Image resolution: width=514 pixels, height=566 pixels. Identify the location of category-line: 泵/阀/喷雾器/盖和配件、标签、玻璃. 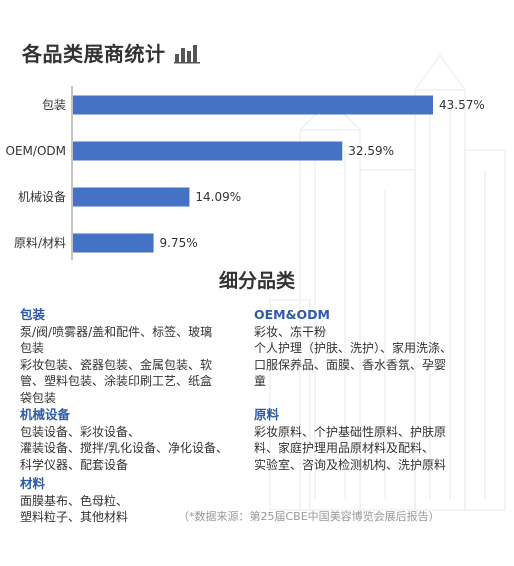
(116, 331).